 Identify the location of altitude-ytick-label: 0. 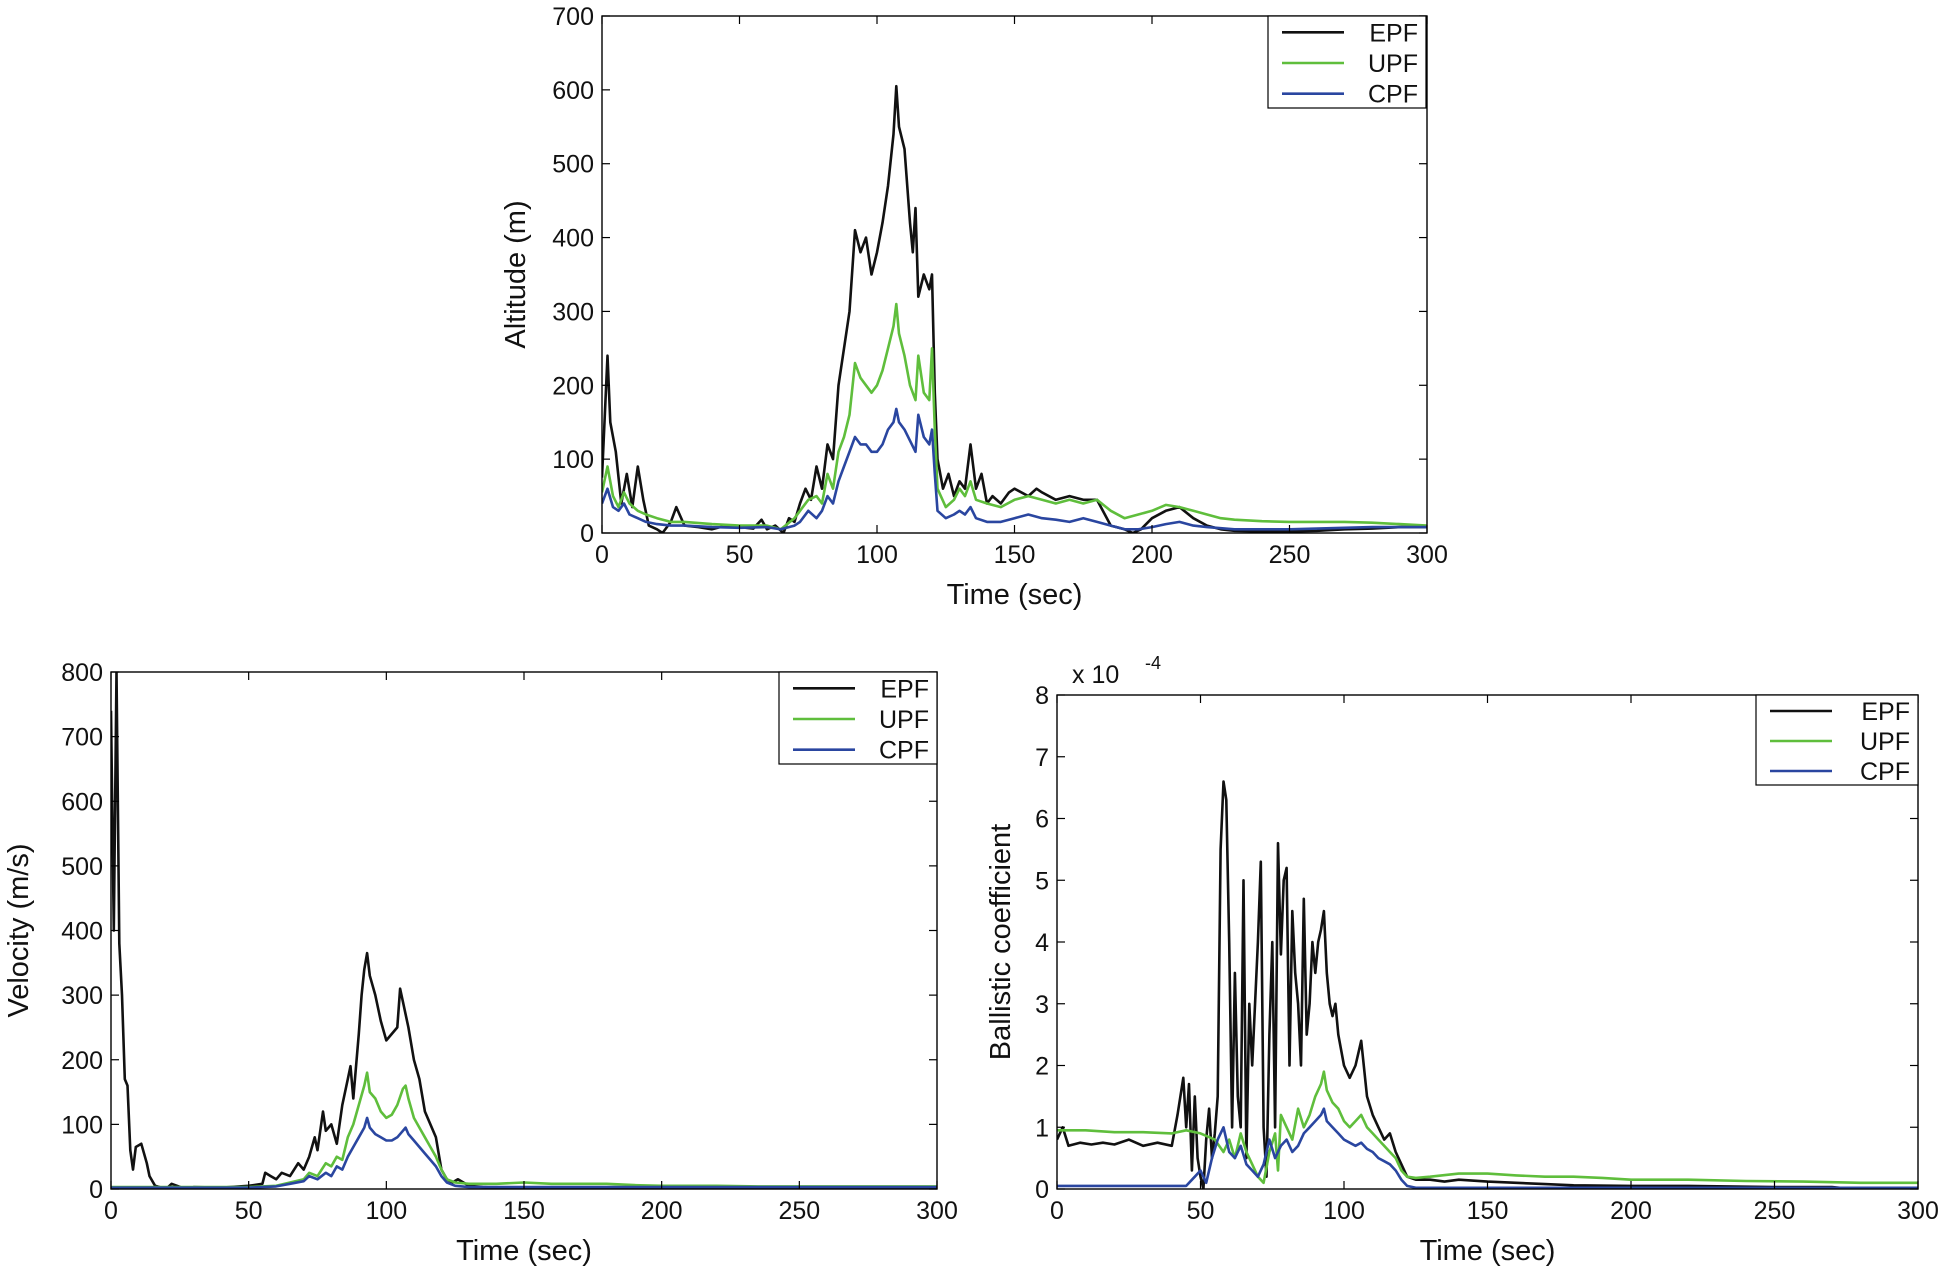
(587, 534).